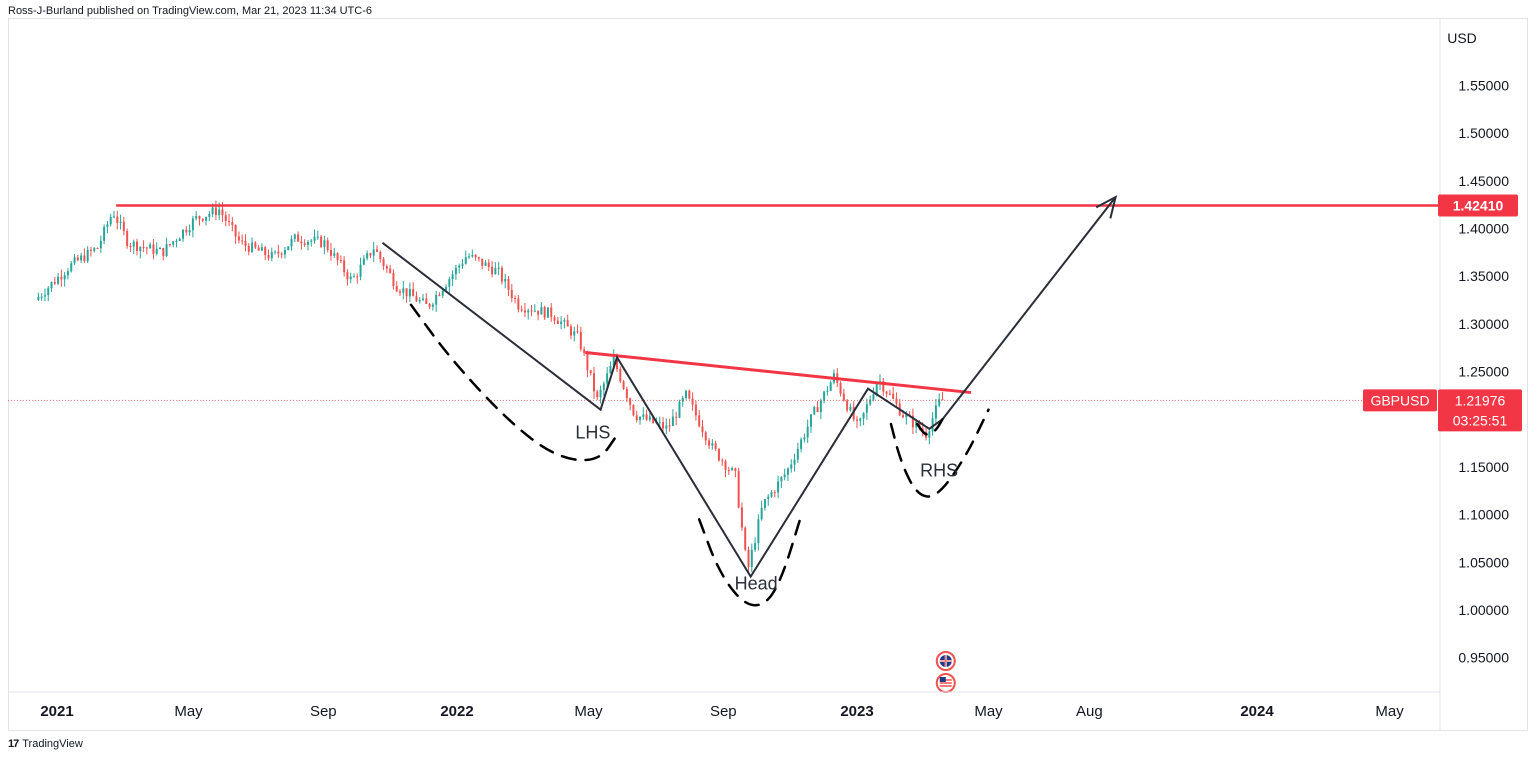 The width and height of the screenshot is (1536, 760). I want to click on neckline, so click(778, 373).